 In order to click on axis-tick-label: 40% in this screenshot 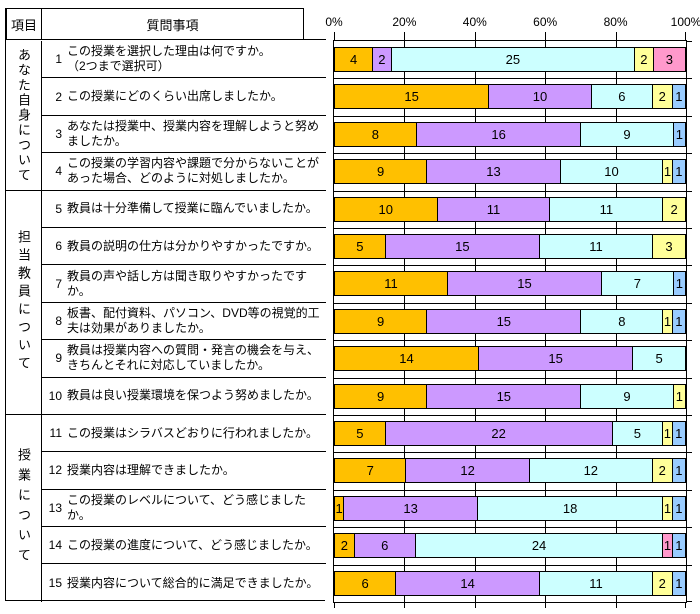, I will do `click(474, 22)`.